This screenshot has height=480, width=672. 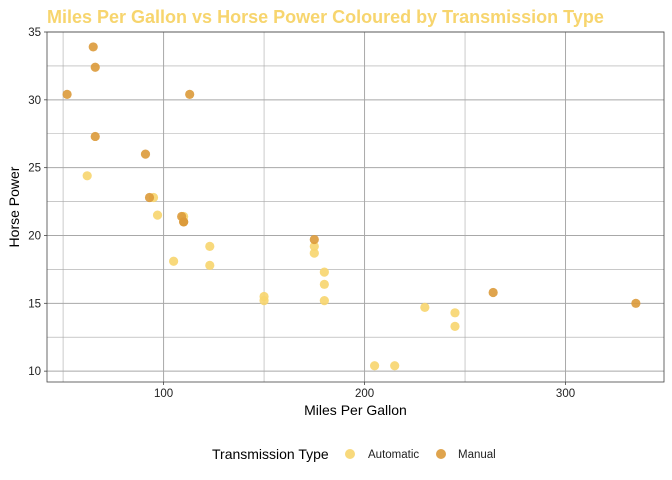 I want to click on legend-key-manual, so click(x=441, y=454).